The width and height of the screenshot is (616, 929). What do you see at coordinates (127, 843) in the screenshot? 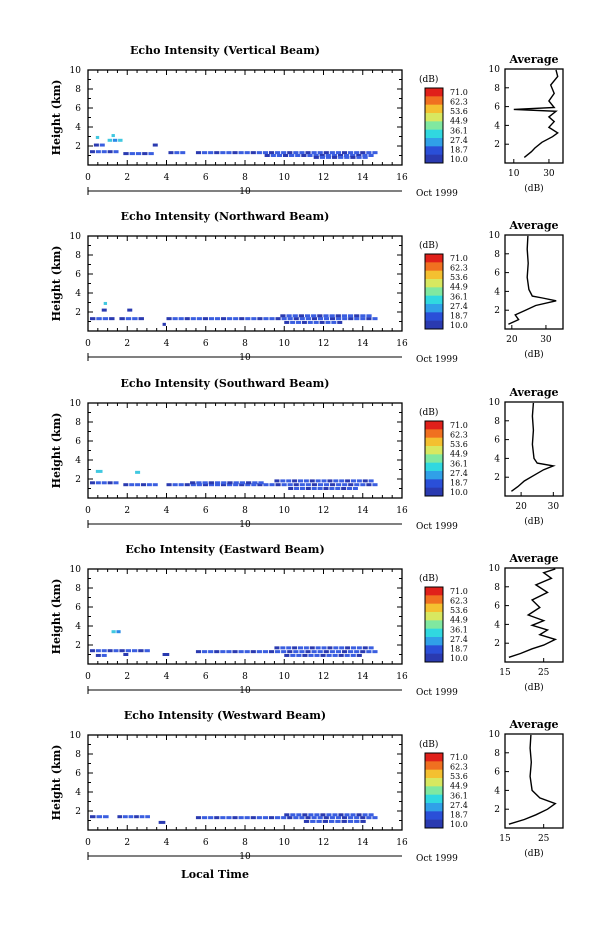
I see `x-tick-label: 2` at bounding box center [127, 843].